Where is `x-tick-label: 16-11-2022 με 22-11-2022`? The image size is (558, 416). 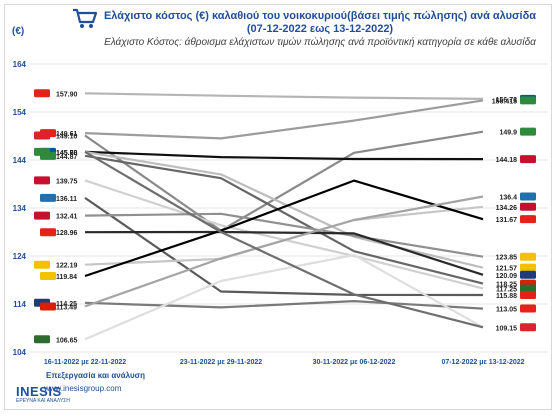
x-tick-label: 16-11-2022 με 22-11-2022 is located at coordinates (85, 362).